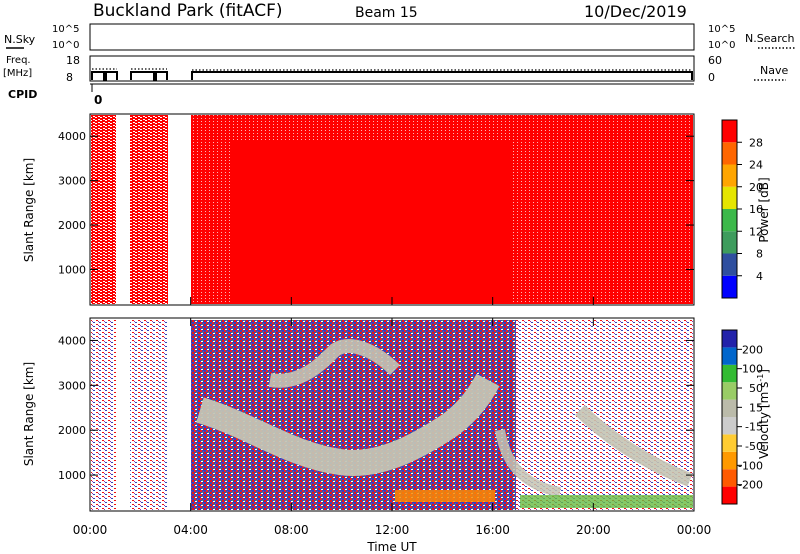  Describe the element at coordinates (759, 254) in the screenshot. I see `power-colorbar-tick-label-5: 8` at that location.